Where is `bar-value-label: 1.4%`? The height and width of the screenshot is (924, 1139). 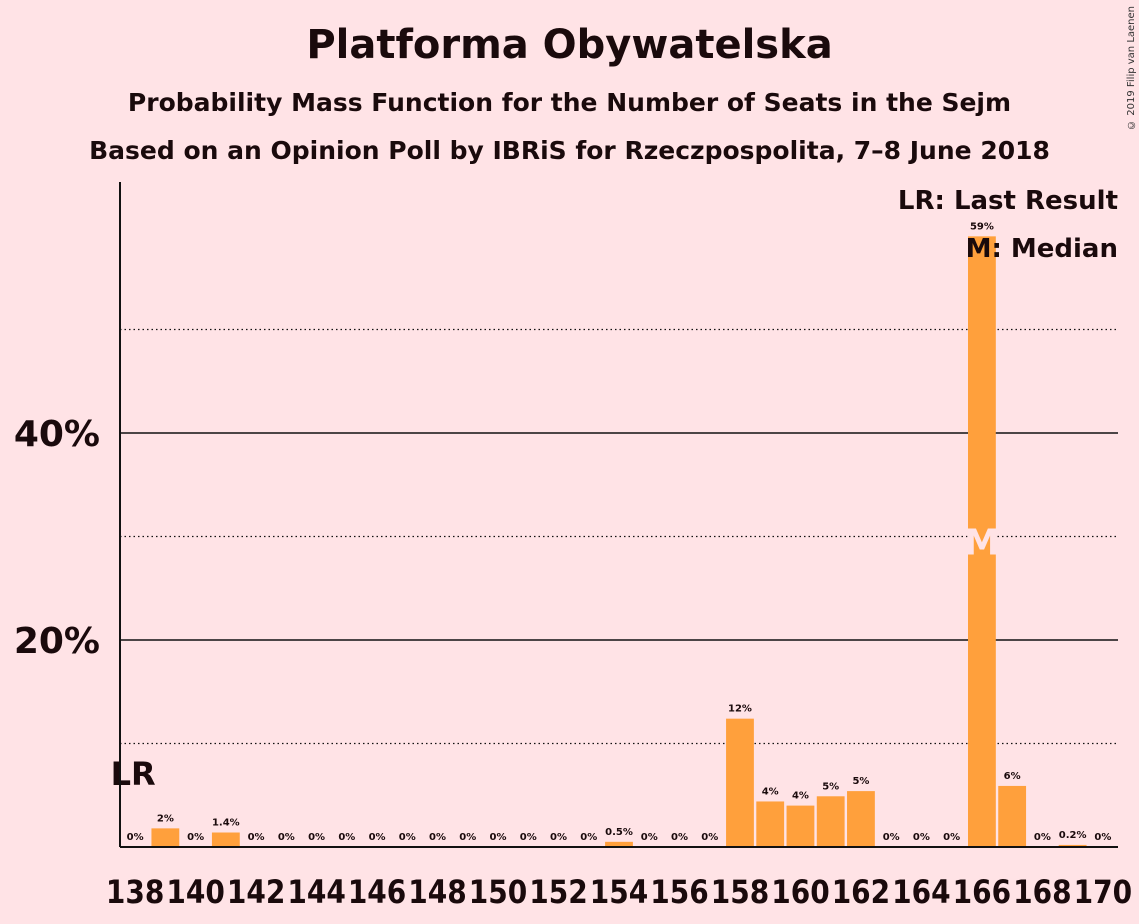
bar-value-label: 1.4% is located at coordinates (226, 823).